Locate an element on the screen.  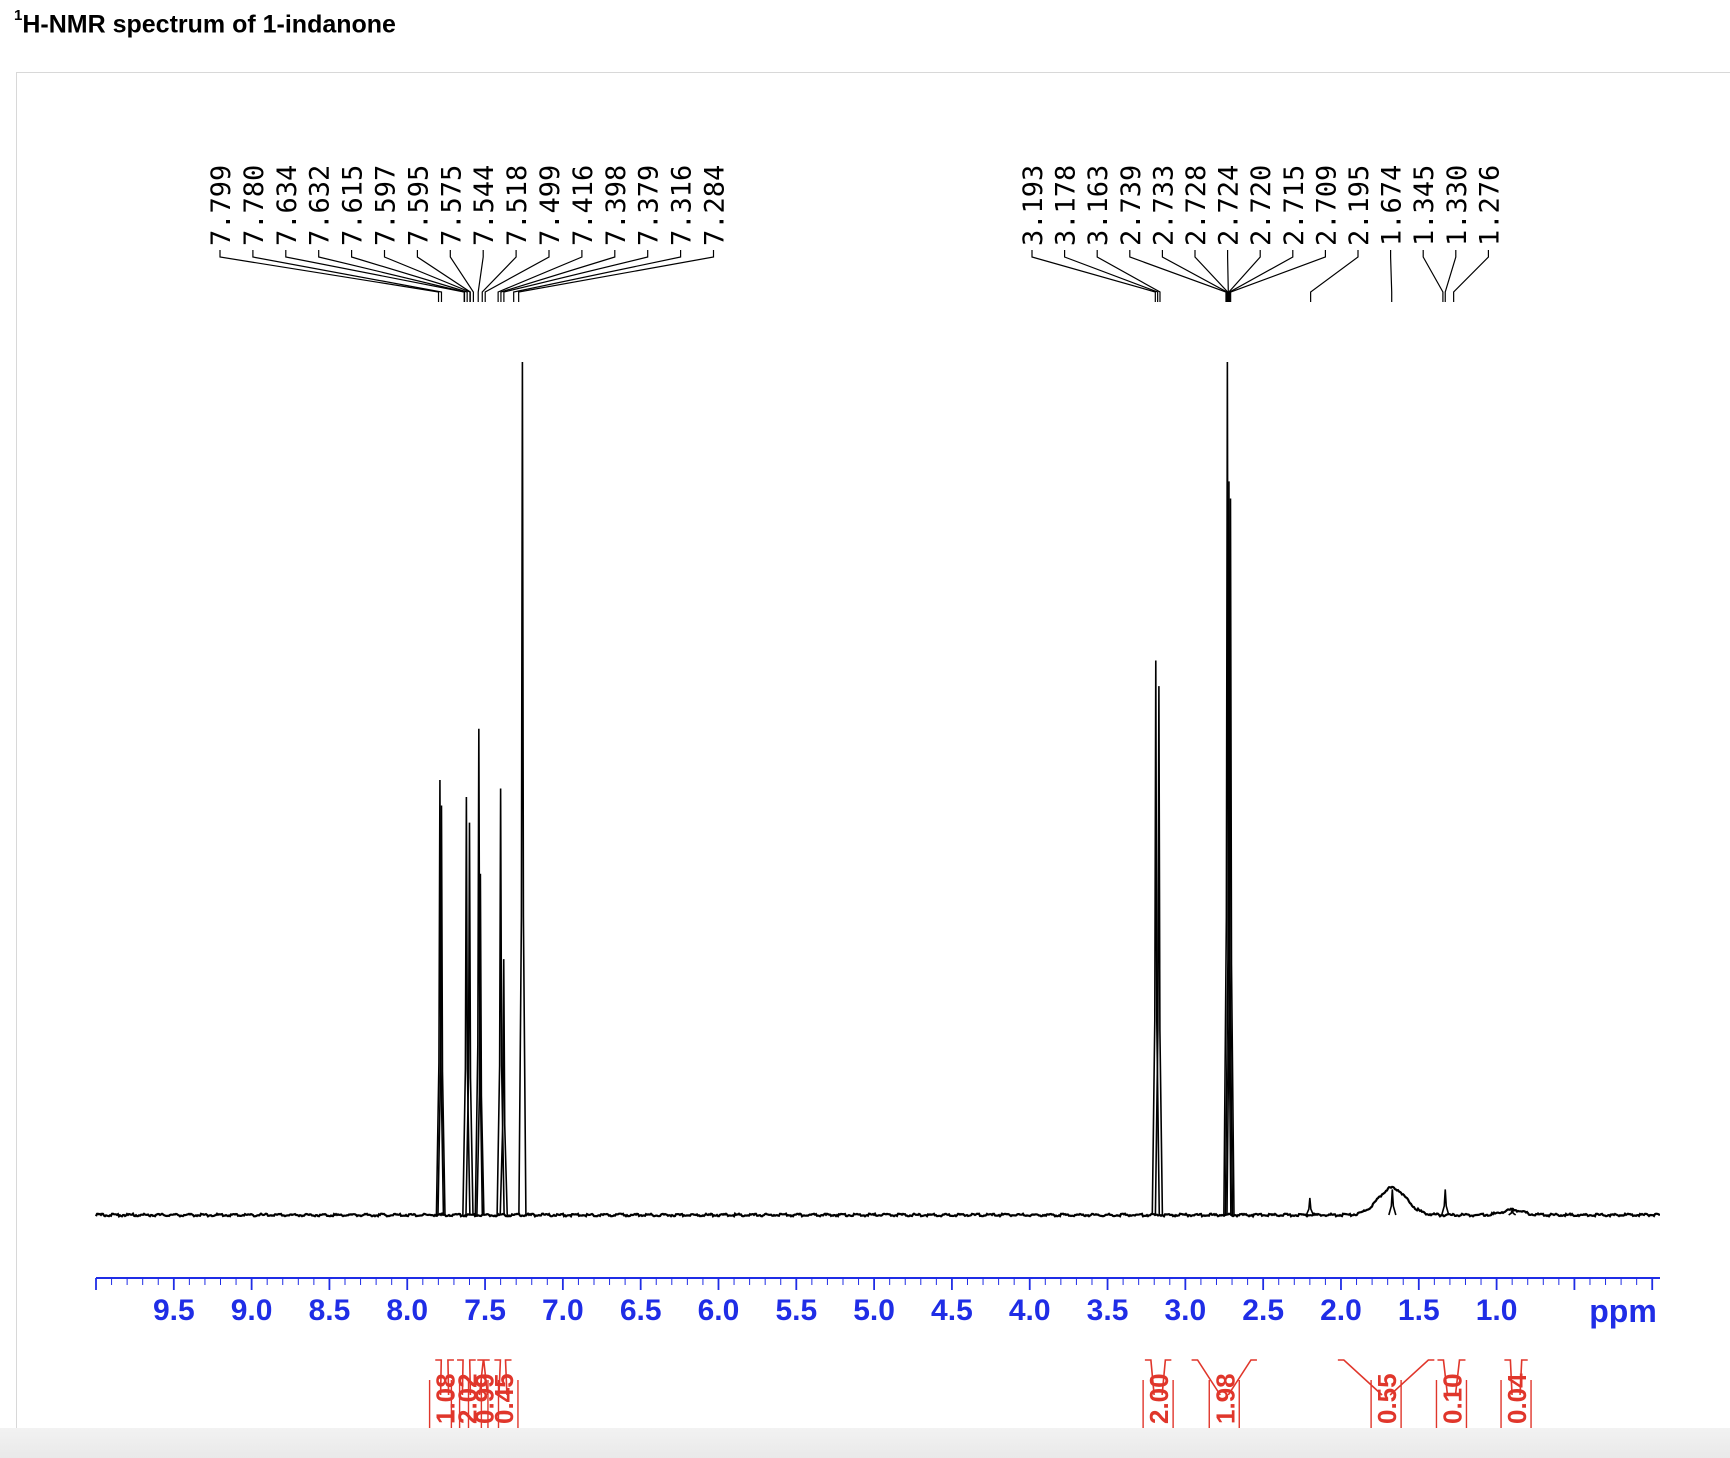
peak-label: 2.733 is located at coordinates (1163, 205).